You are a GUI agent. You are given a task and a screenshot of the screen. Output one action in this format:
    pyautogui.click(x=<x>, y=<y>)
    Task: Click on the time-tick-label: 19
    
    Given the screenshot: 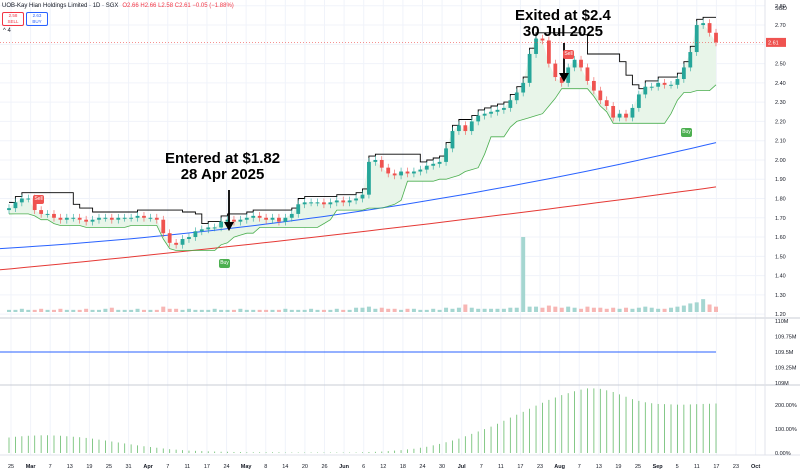 What is the action you would take?
    pyautogui.click(x=618, y=467)
    